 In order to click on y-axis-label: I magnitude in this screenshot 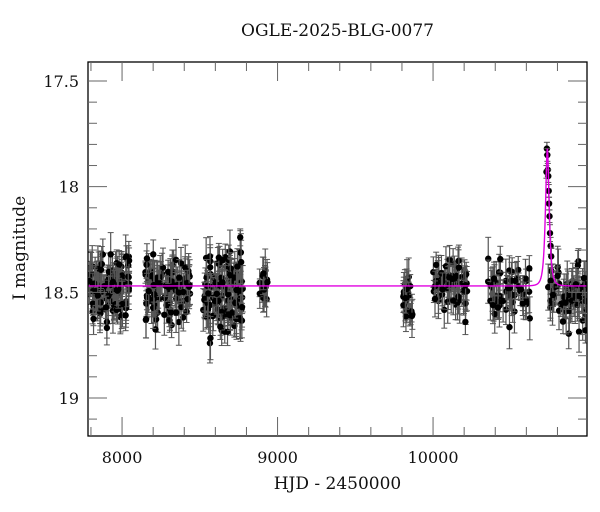, I will do `click(20, 248)`.